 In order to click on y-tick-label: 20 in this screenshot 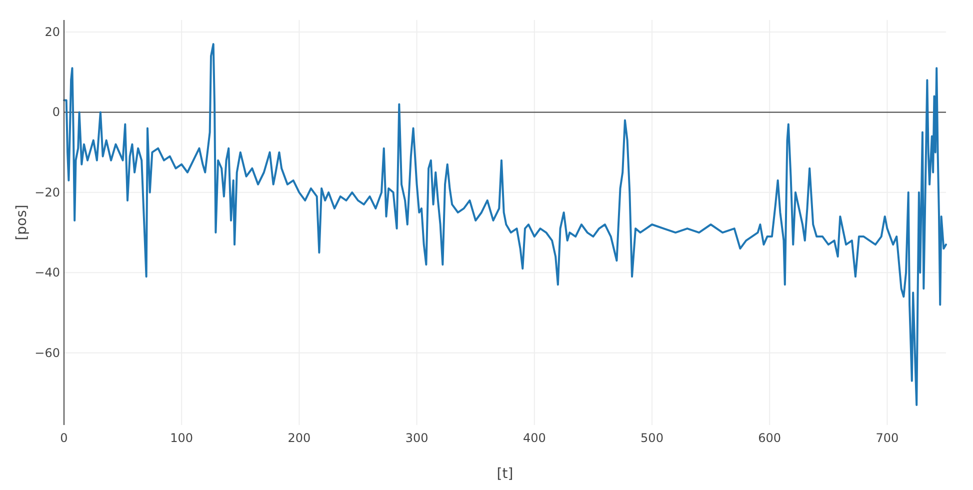, I will do `click(52, 32)`.